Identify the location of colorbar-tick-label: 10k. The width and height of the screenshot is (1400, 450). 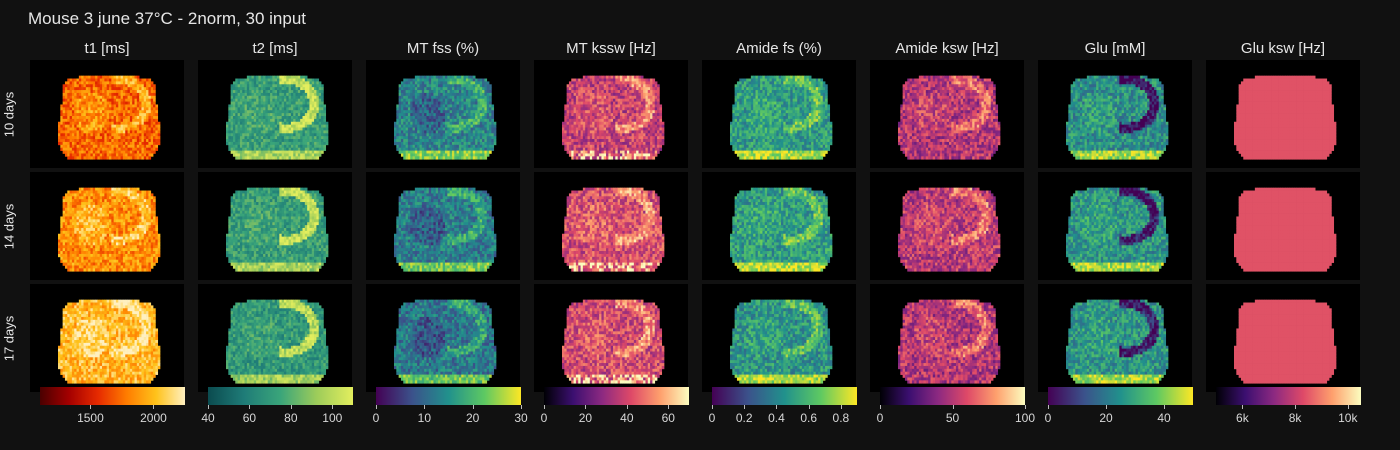
(1347, 418).